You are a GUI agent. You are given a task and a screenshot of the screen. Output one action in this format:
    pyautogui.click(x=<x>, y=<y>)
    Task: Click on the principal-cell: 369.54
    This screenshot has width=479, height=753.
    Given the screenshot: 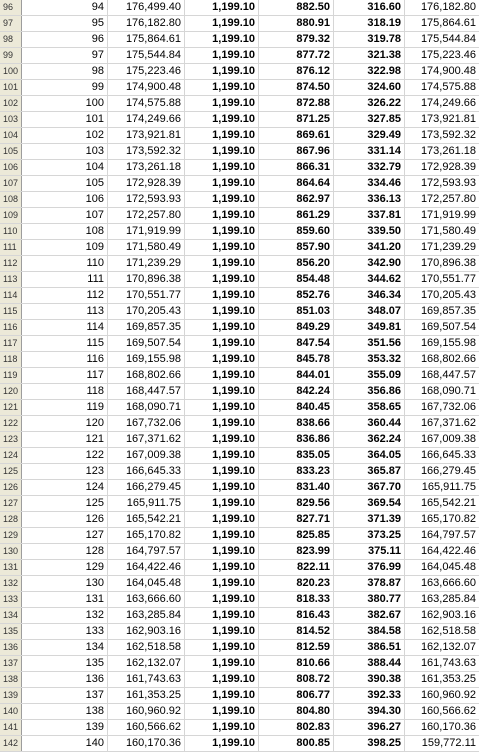 What is the action you would take?
    pyautogui.click(x=369, y=503)
    